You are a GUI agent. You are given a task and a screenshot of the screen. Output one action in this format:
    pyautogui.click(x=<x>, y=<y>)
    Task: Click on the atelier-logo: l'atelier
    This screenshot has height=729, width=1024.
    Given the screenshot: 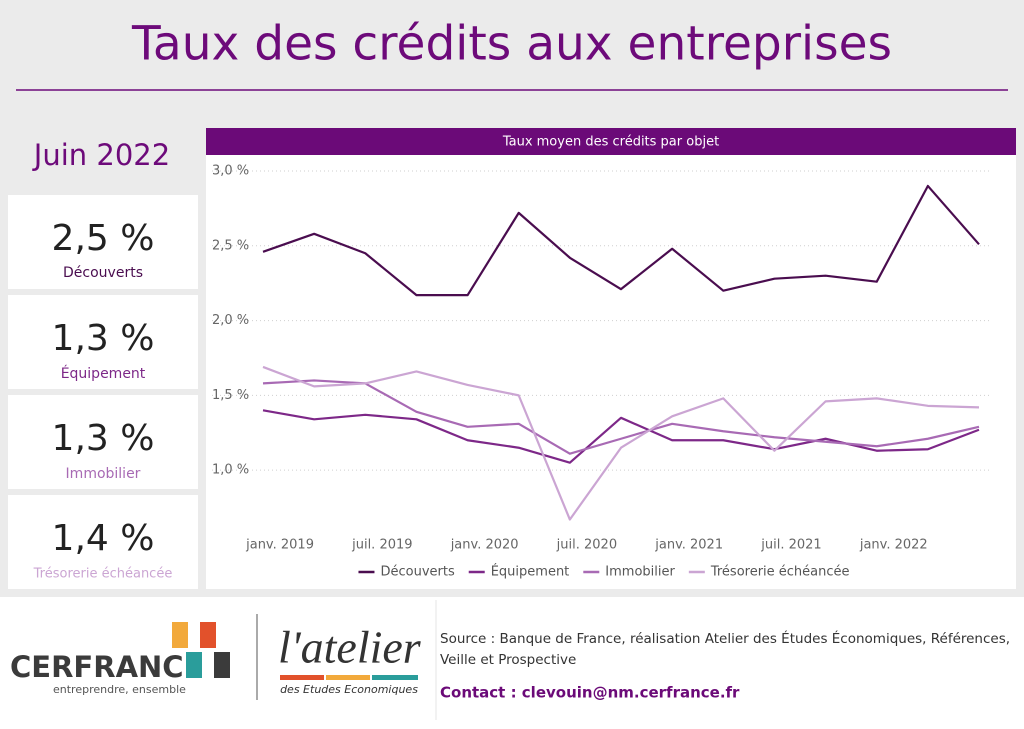 What is the action you would take?
    pyautogui.click(x=350, y=647)
    